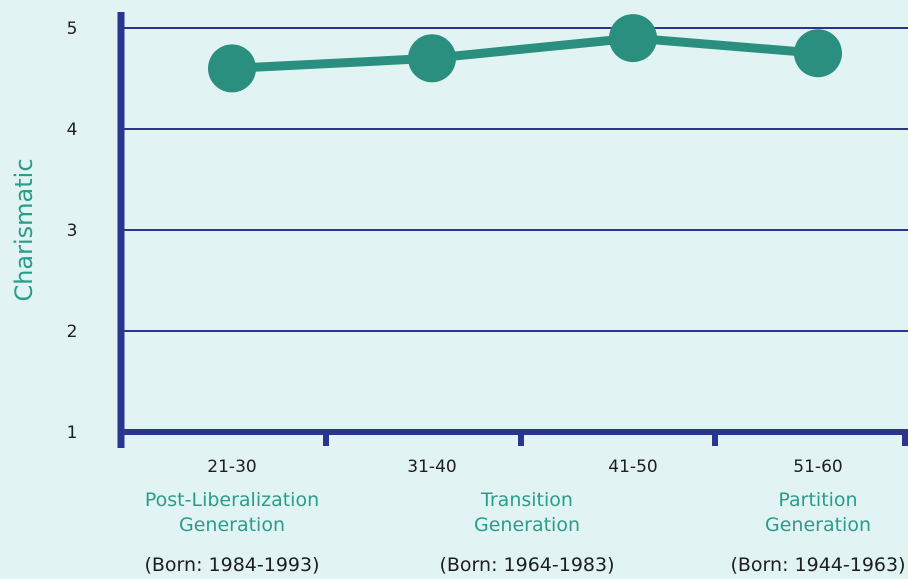  What do you see at coordinates (817, 467) in the screenshot?
I see `x-tick-label-51-60: 51-60` at bounding box center [817, 467].